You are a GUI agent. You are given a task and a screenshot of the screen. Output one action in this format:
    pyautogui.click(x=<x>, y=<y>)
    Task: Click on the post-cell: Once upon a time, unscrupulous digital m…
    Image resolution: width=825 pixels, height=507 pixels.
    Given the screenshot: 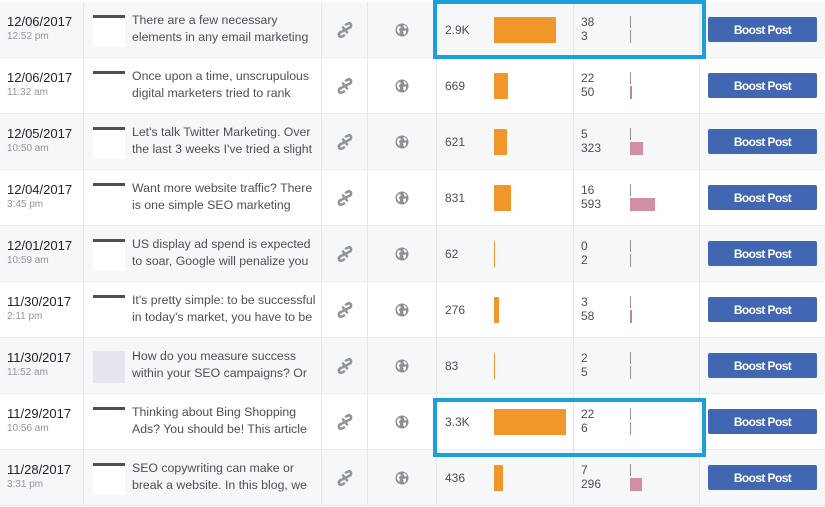 What is the action you would take?
    pyautogui.click(x=203, y=85)
    